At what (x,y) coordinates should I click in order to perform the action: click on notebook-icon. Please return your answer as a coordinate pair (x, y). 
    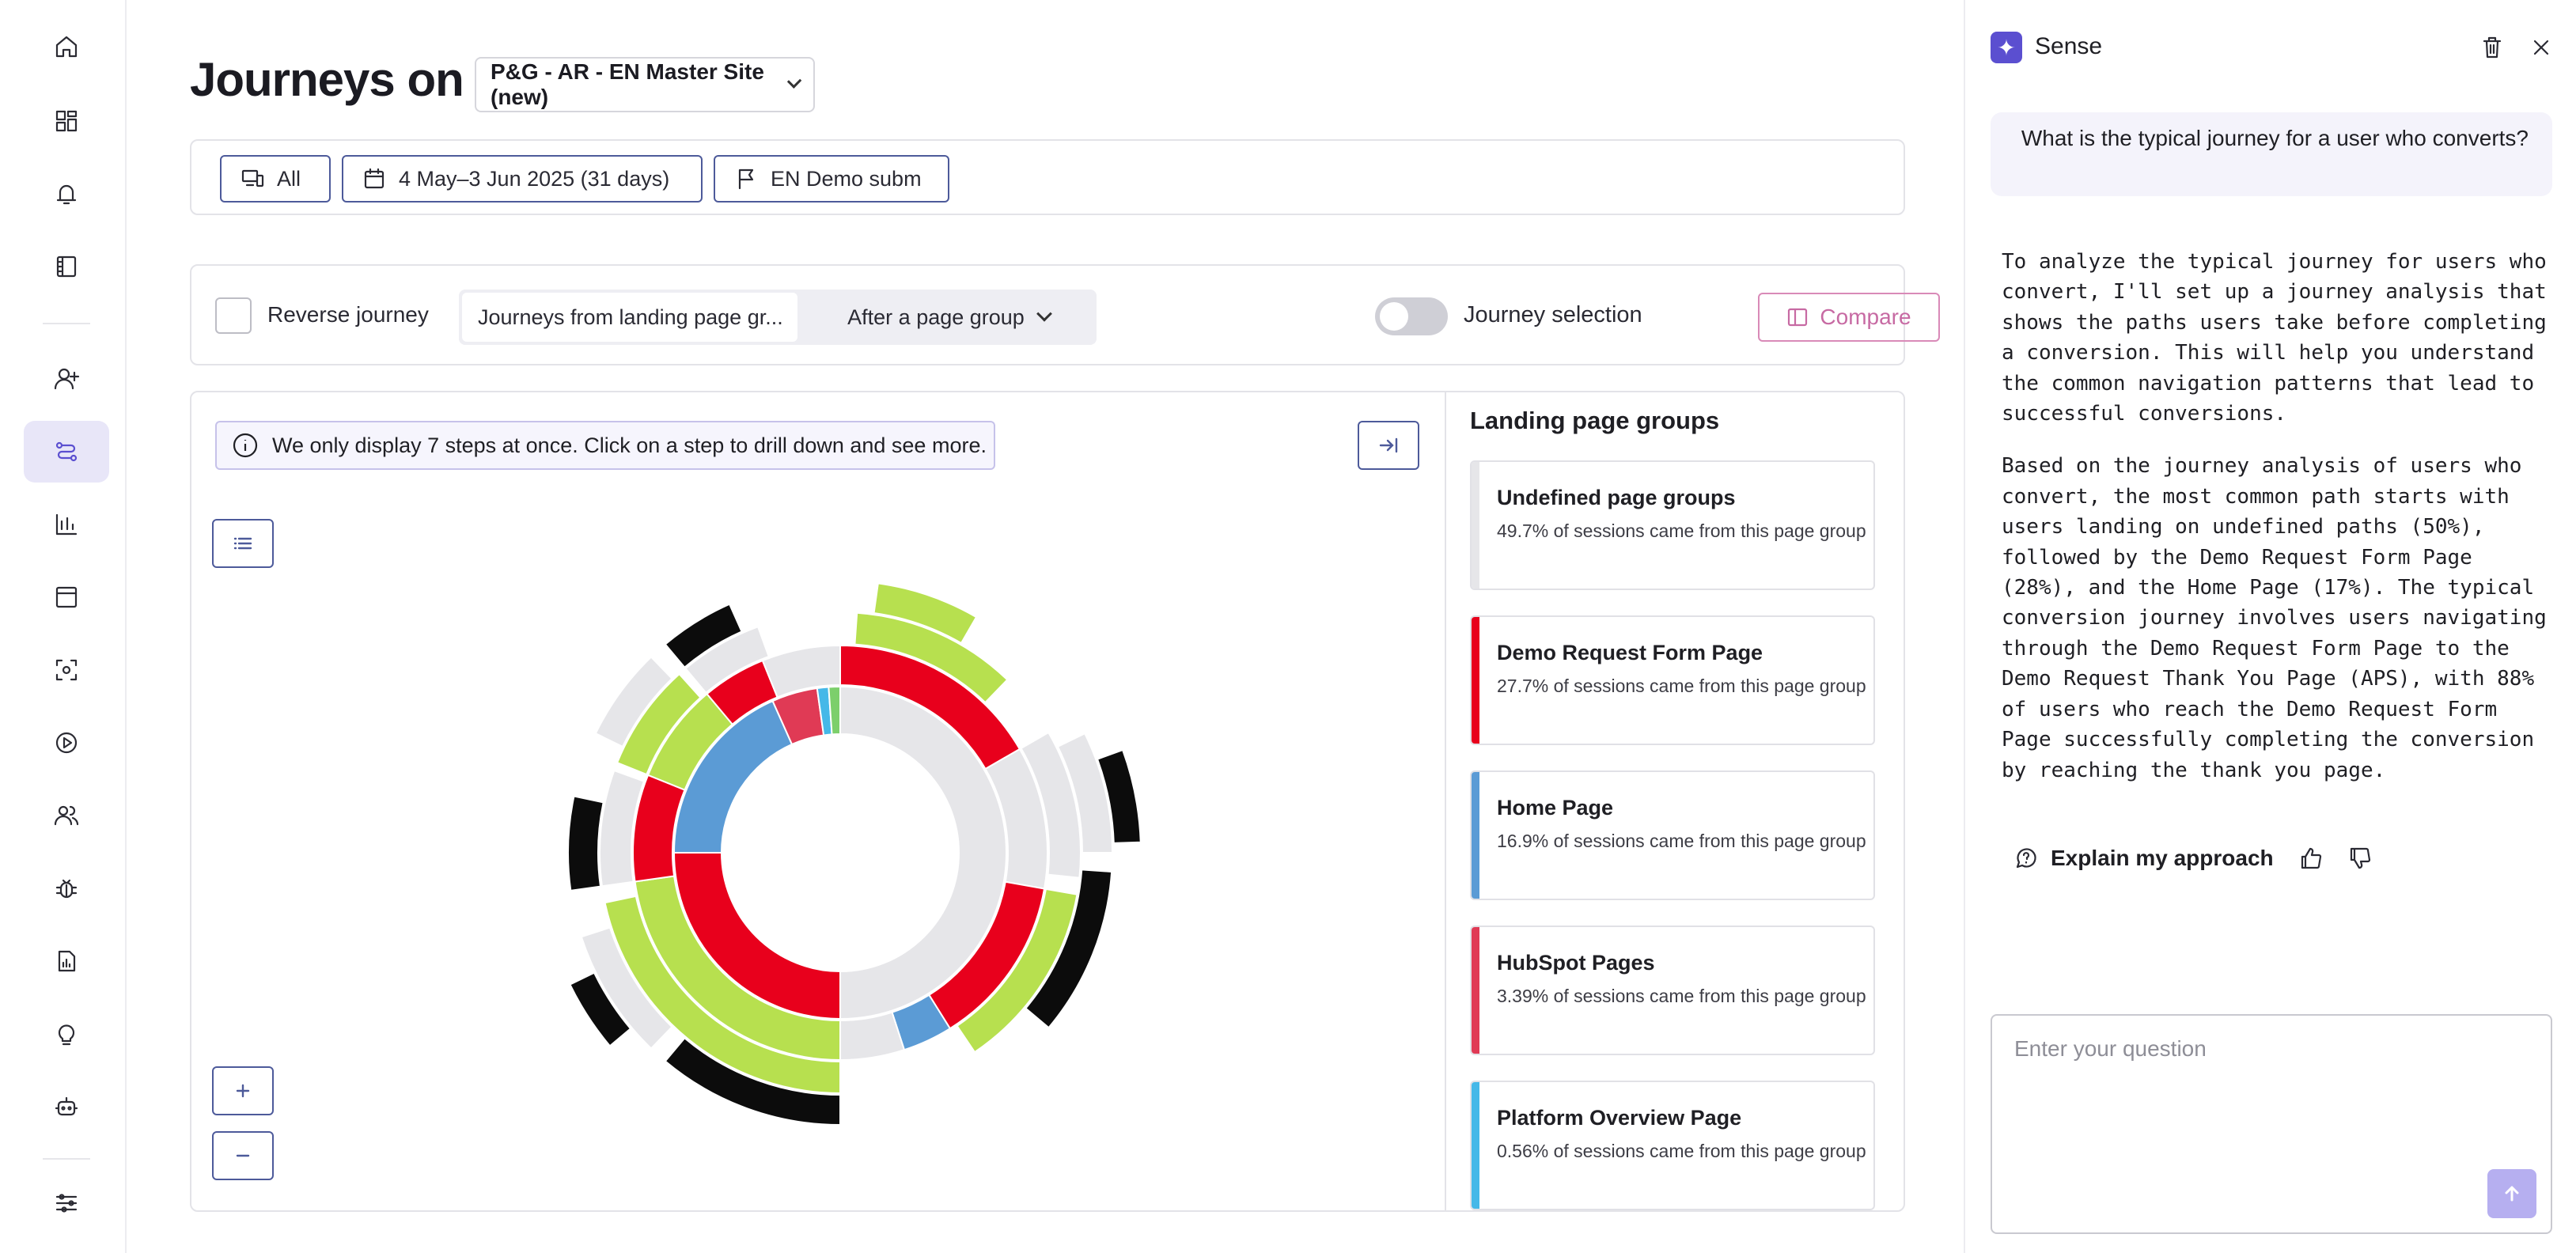
    Looking at the image, I should click on (66, 267).